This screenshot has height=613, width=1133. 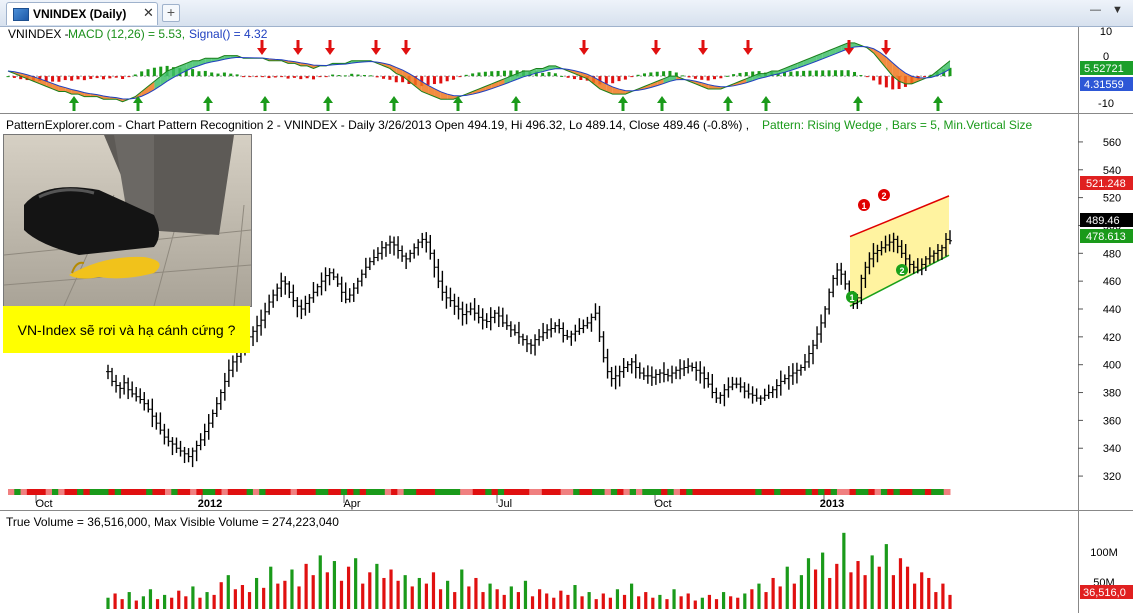 What do you see at coordinates (228, 34) in the screenshot?
I see `signal-value-text: Signal() = 4.32` at bounding box center [228, 34].